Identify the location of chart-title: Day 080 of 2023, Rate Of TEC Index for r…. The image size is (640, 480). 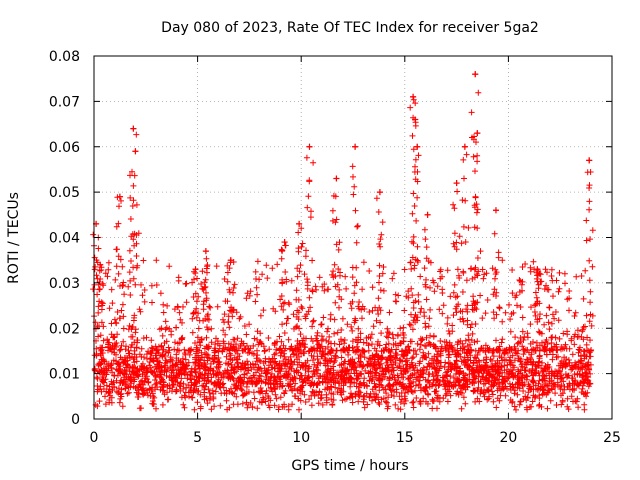
(350, 28).